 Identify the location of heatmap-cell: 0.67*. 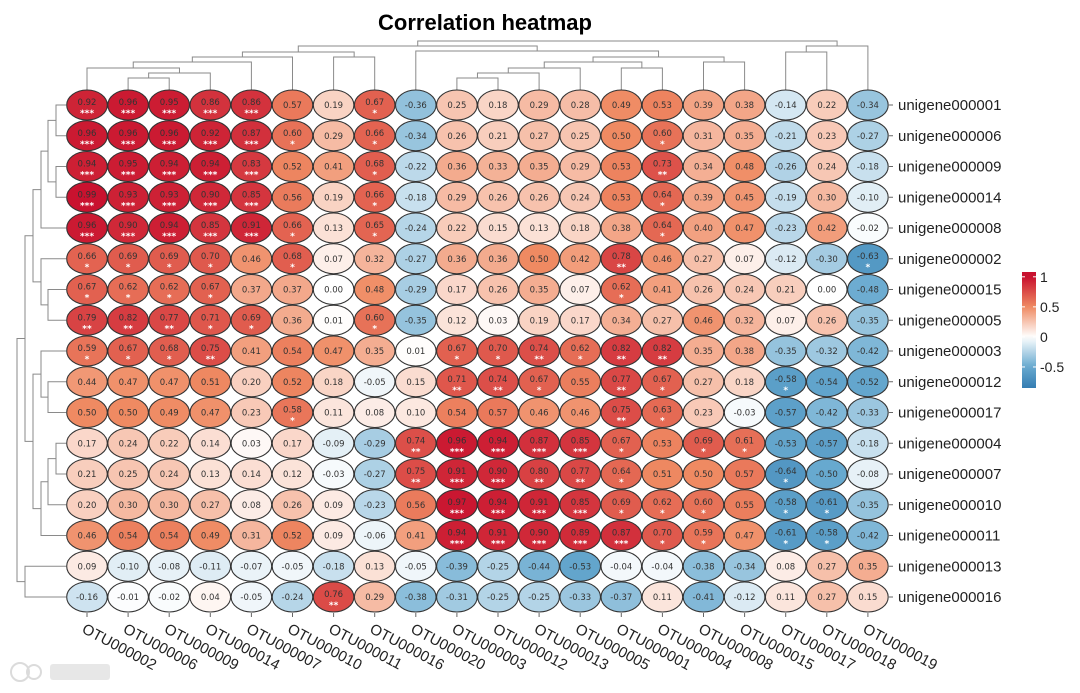
(128, 351).